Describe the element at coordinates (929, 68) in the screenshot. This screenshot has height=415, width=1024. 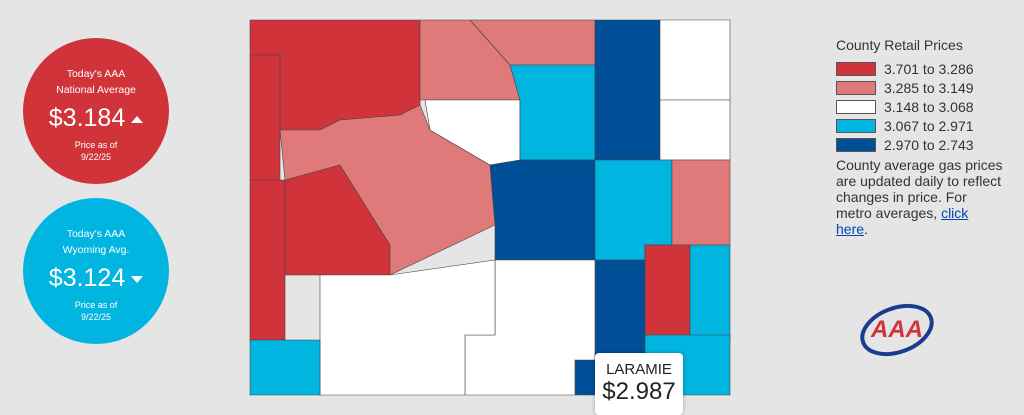
I see `legend-label: 3.701 to 3.286` at that location.